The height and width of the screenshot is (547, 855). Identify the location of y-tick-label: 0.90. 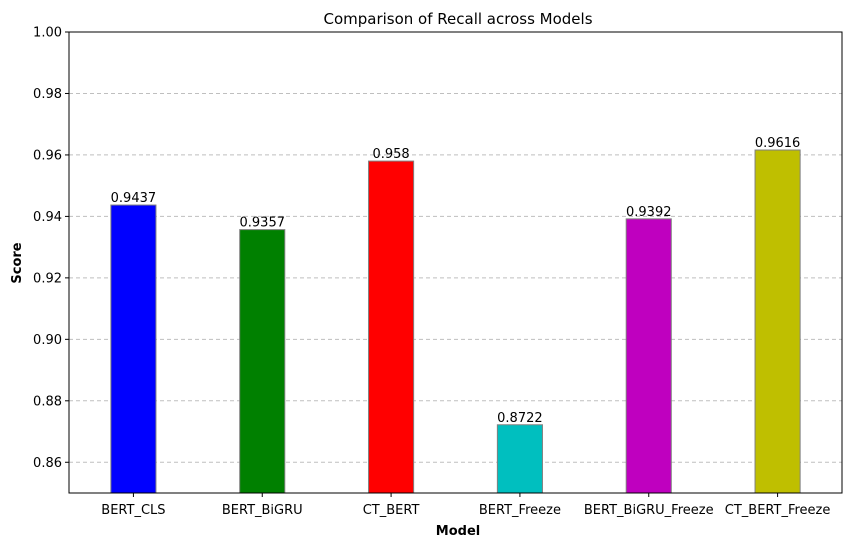
(47, 340).